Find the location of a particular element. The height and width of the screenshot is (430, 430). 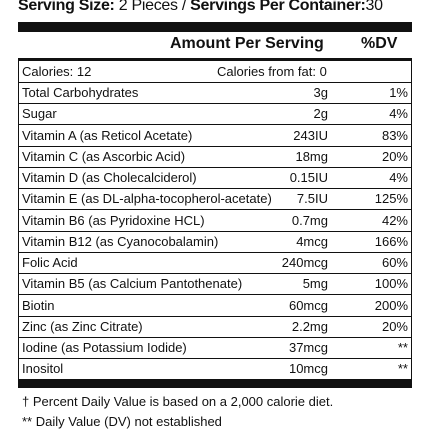

nutrient-name: Vitamin B5 (as Calcium Pantothenate) is located at coordinates (132, 284).